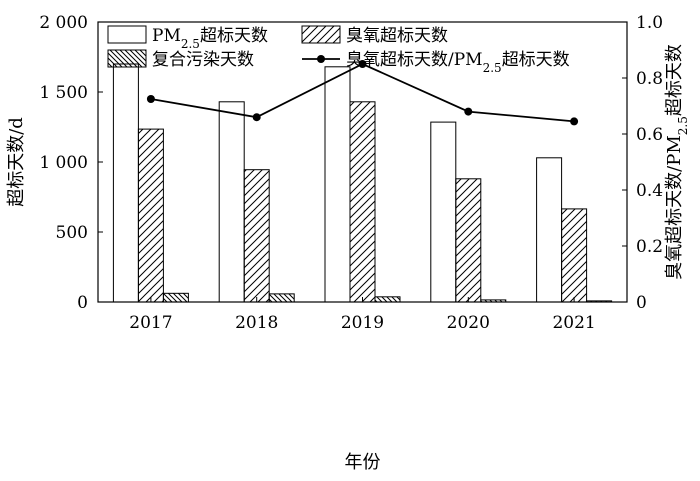 The width and height of the screenshot is (700, 481). I want to click on x-tick-label: 2019, so click(362, 323).